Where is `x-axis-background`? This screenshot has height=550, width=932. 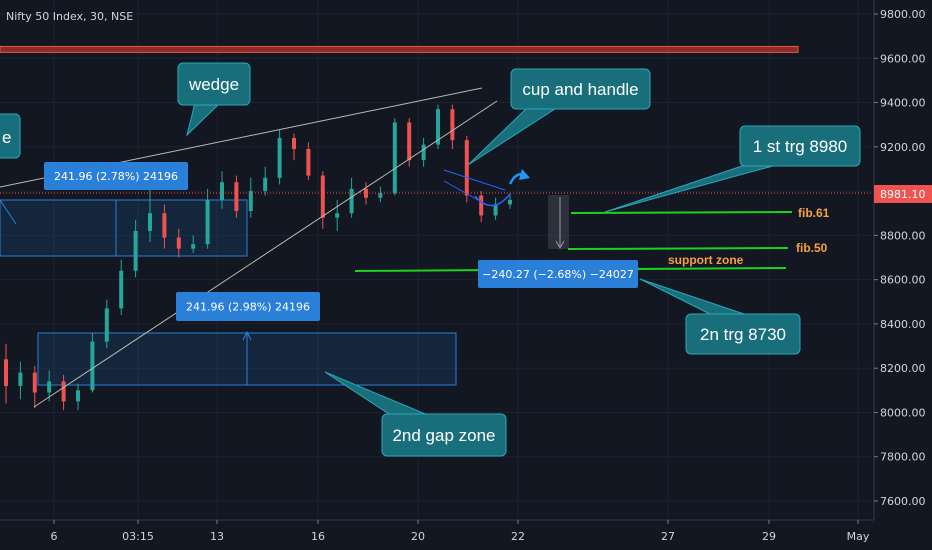 x-axis-background is located at coordinates (466, 535).